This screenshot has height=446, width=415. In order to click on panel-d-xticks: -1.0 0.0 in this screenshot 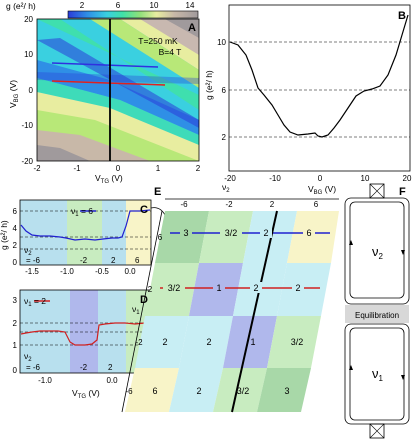, I will do `click(78, 380)`.